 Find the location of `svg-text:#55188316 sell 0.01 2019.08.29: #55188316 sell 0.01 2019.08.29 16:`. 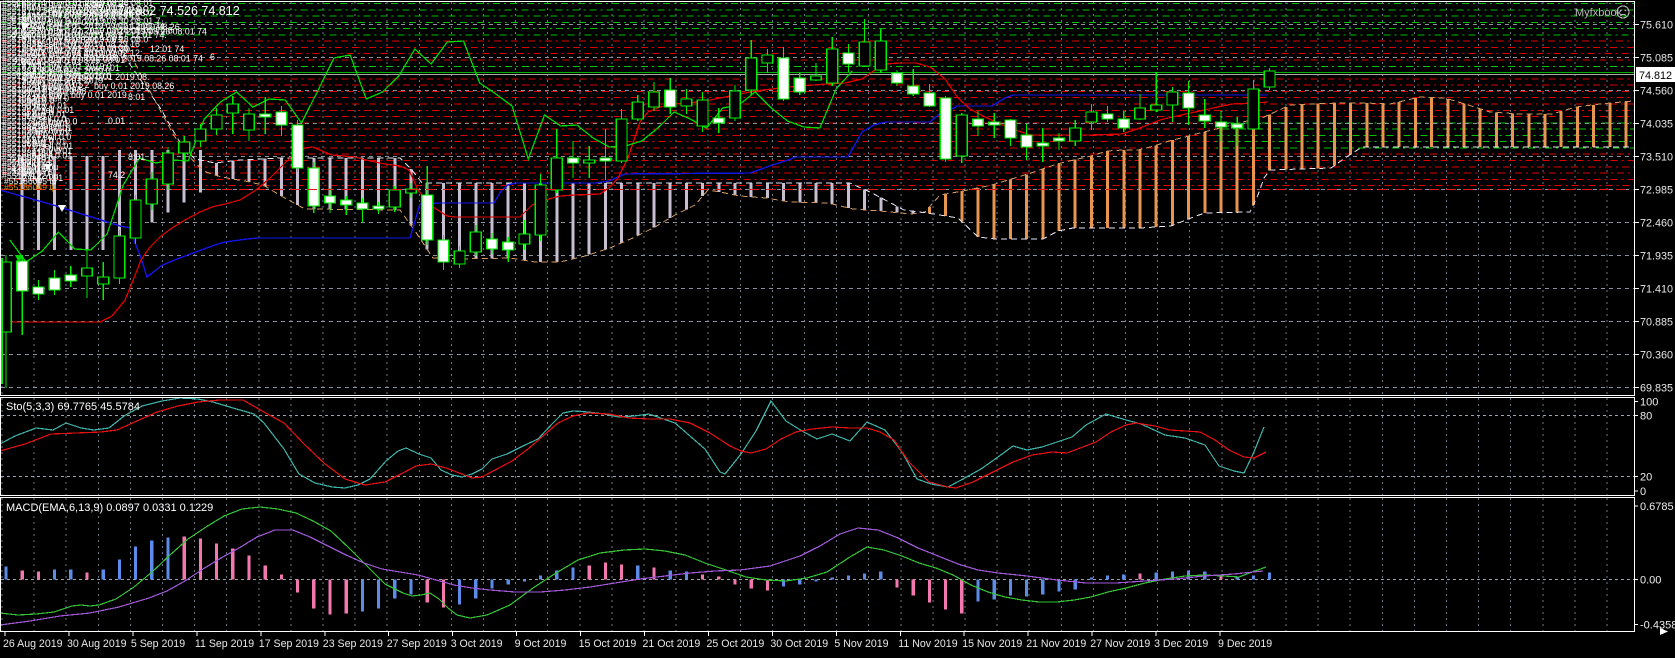

svg-text:#55188316 sell 0.01 2019.08.29: #55188316 sell 0.01 2019.08.29 16: is located at coordinates (72, 17).